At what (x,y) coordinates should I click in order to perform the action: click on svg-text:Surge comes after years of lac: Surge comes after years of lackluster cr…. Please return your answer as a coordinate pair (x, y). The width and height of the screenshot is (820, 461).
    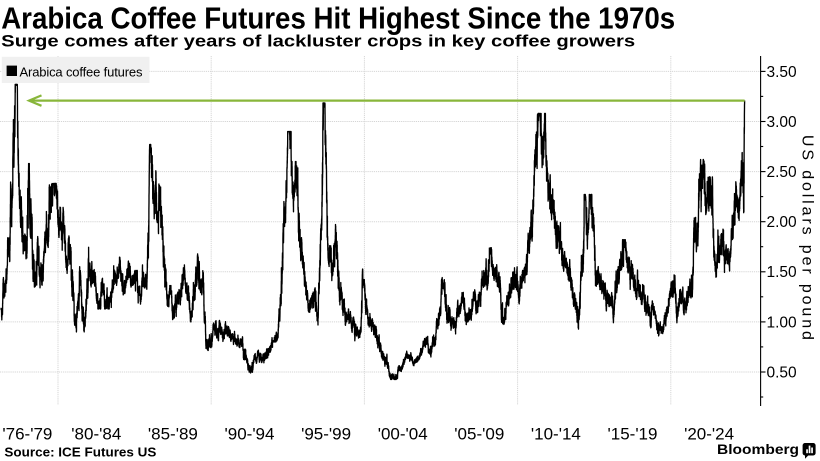
    Looking at the image, I should click on (318, 41).